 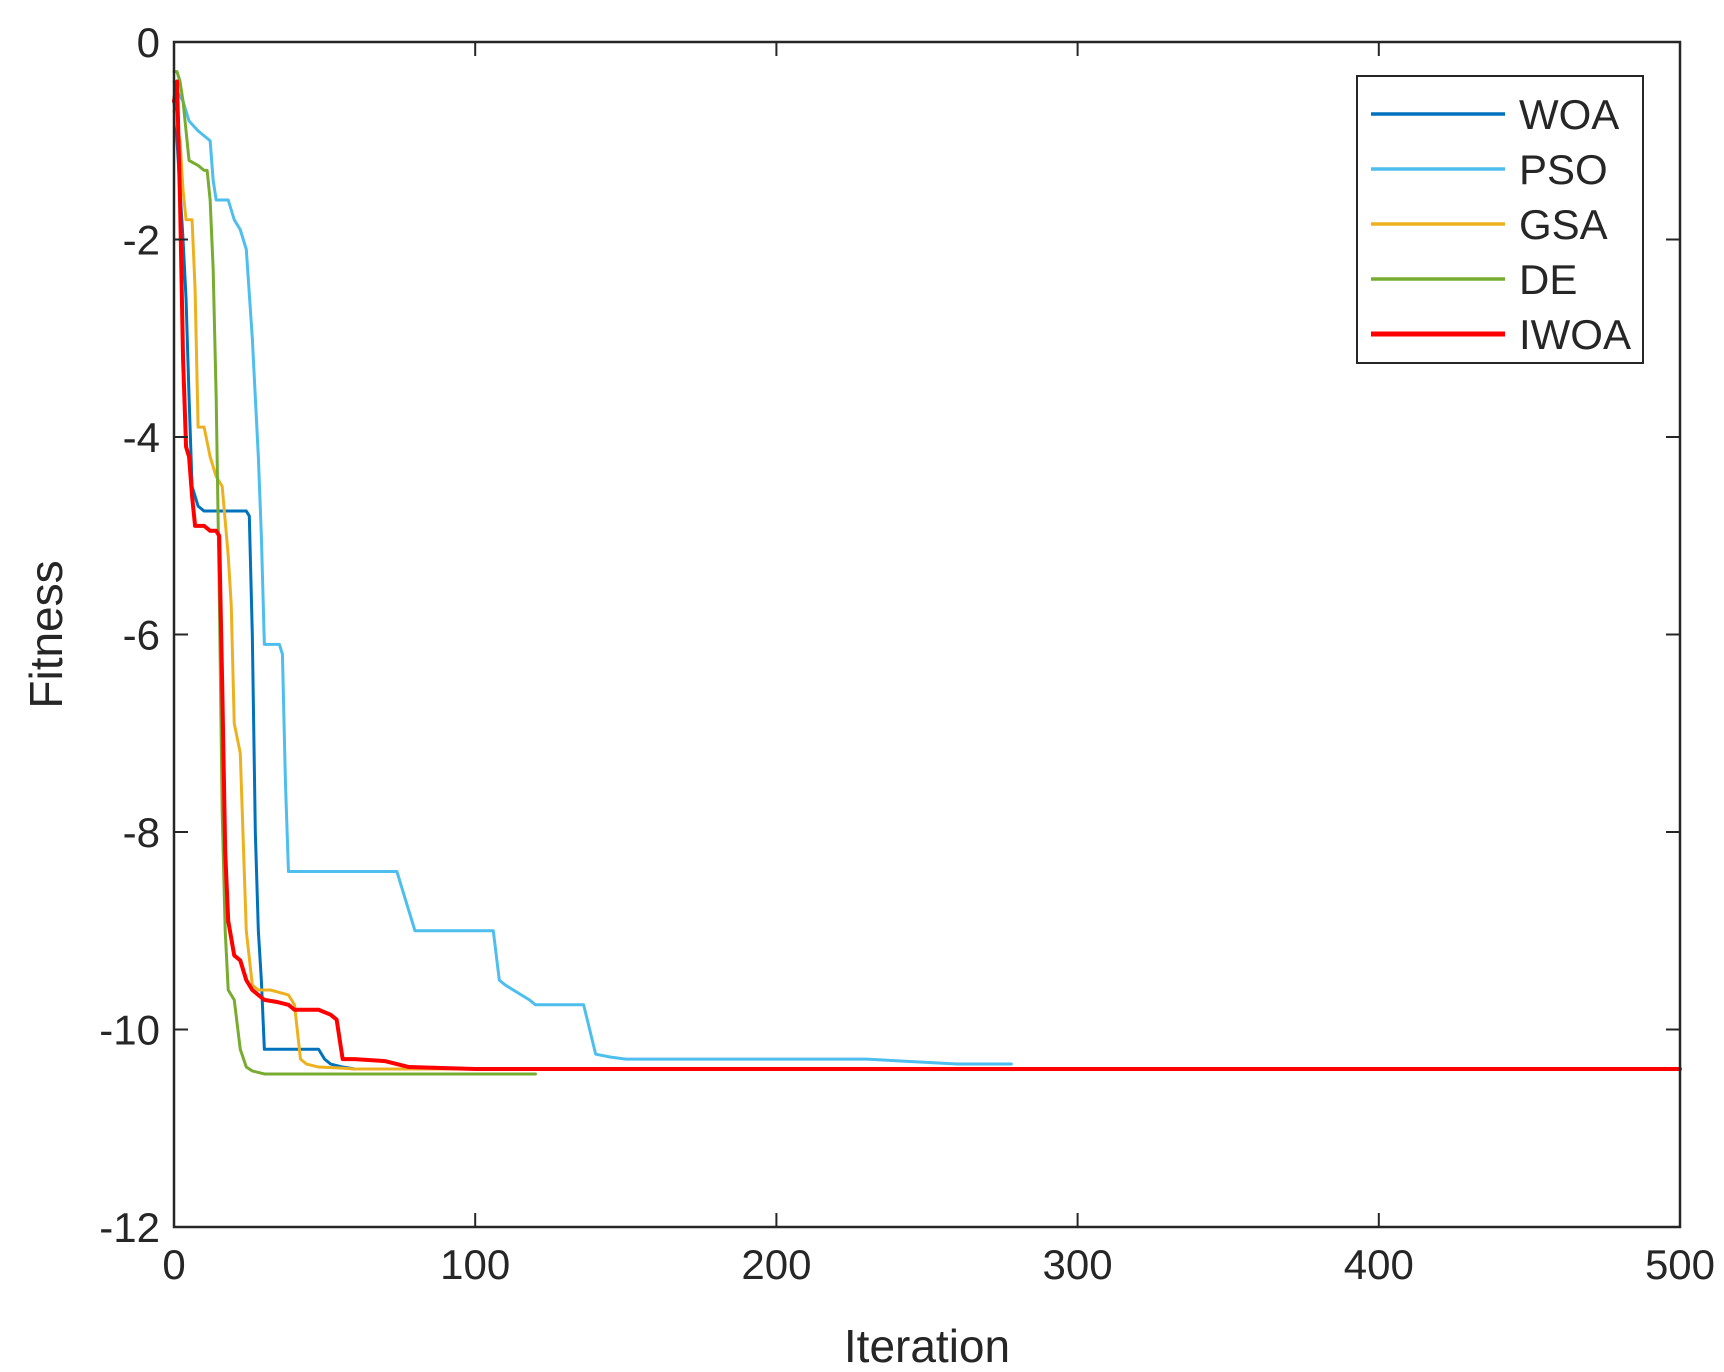 I want to click on legend-label-iwoa: IWOA, so click(x=1575, y=334).